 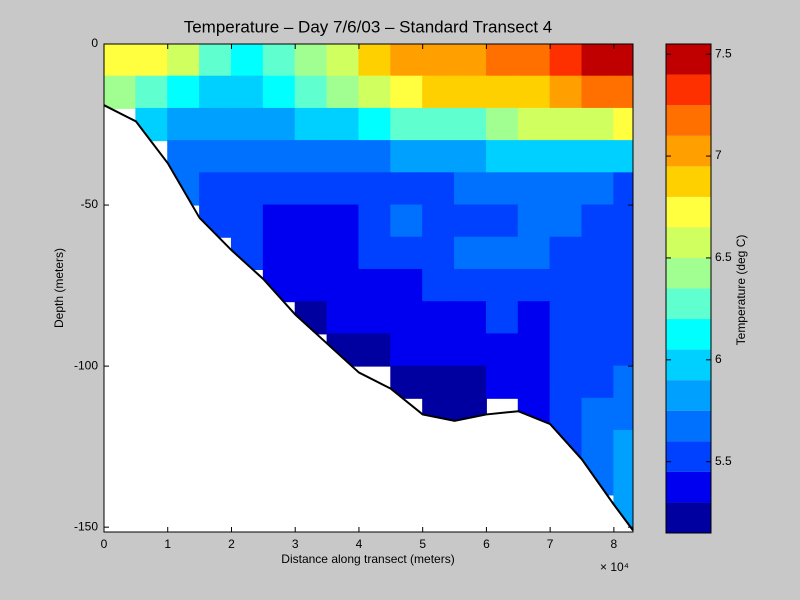 What do you see at coordinates (359, 544) in the screenshot?
I see `x-tick-label: 4` at bounding box center [359, 544].